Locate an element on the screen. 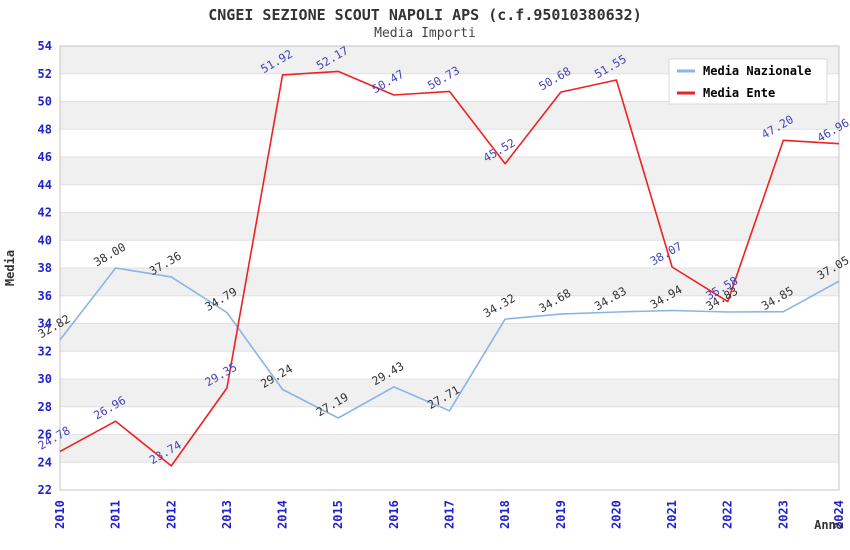  y-tick-label: 50 is located at coordinates (45, 102).